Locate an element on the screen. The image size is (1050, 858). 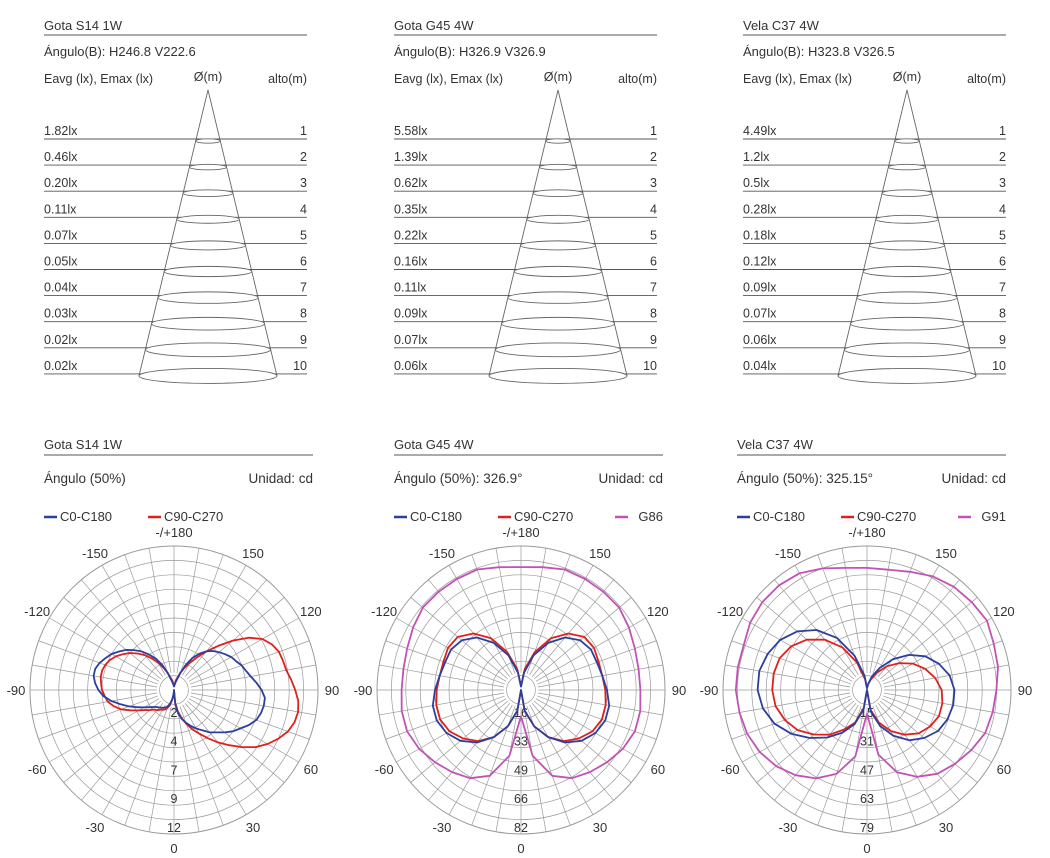
angle-label: 30 is located at coordinates (600, 827).